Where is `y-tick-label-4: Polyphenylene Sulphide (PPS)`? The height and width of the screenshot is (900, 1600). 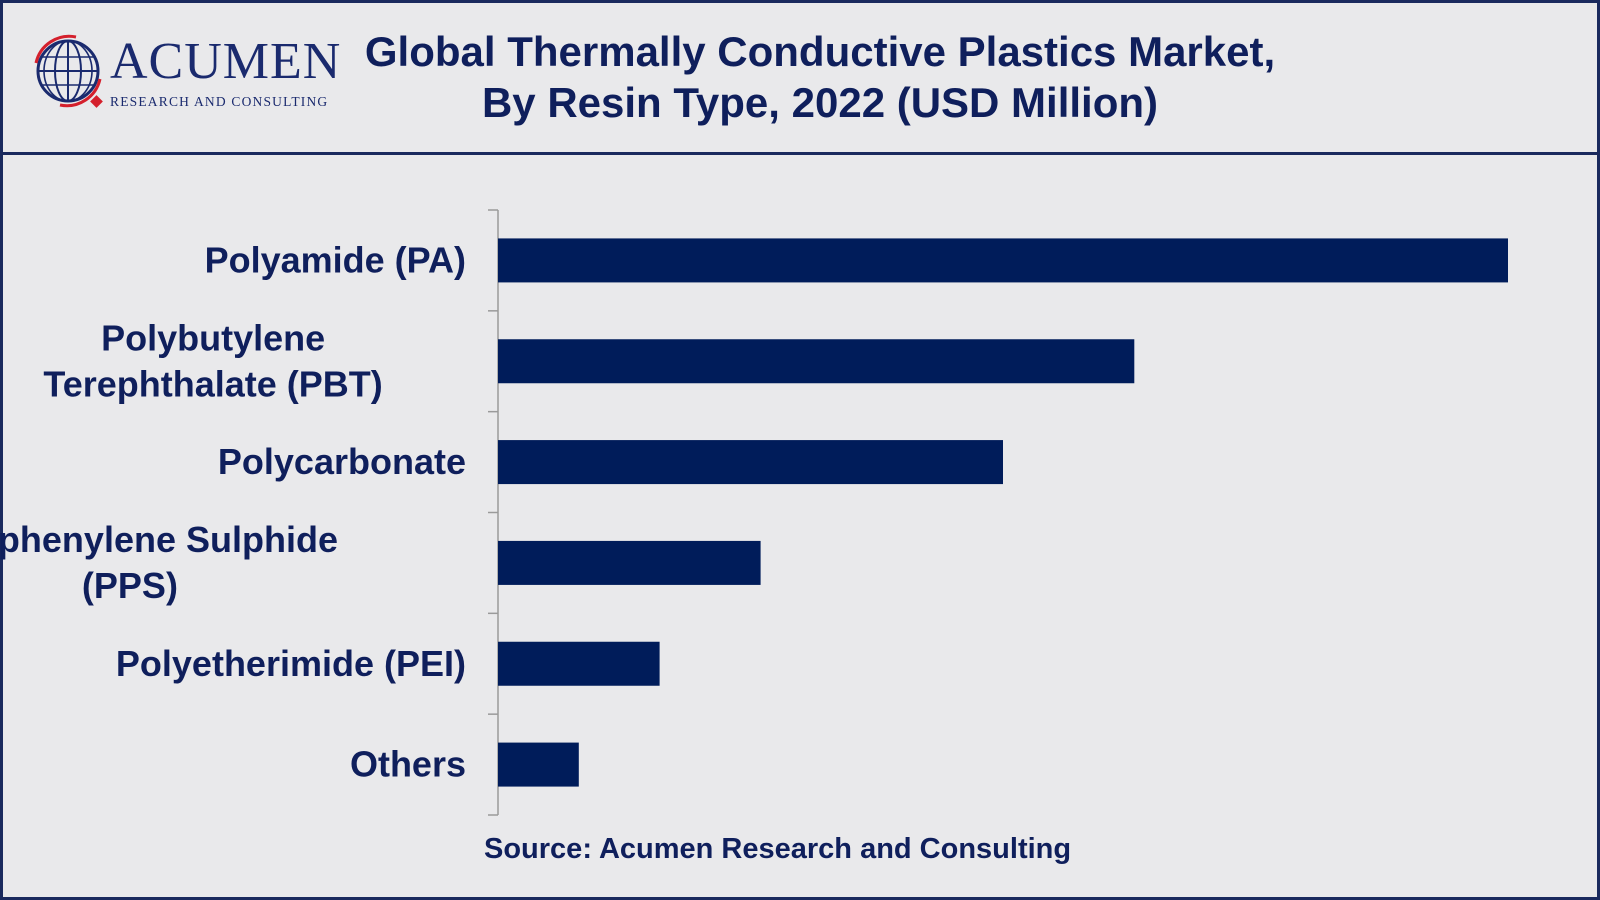
y-tick-label-4: Polyphenylene Sulphide (PPS) is located at coordinates (169, 562).